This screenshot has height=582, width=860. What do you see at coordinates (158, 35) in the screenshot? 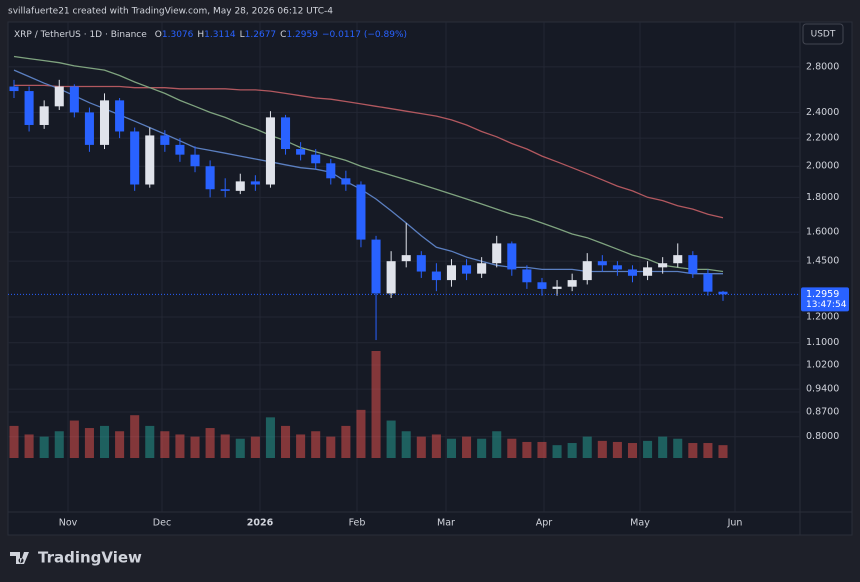
I see `ohlc-key: O` at bounding box center [158, 35].